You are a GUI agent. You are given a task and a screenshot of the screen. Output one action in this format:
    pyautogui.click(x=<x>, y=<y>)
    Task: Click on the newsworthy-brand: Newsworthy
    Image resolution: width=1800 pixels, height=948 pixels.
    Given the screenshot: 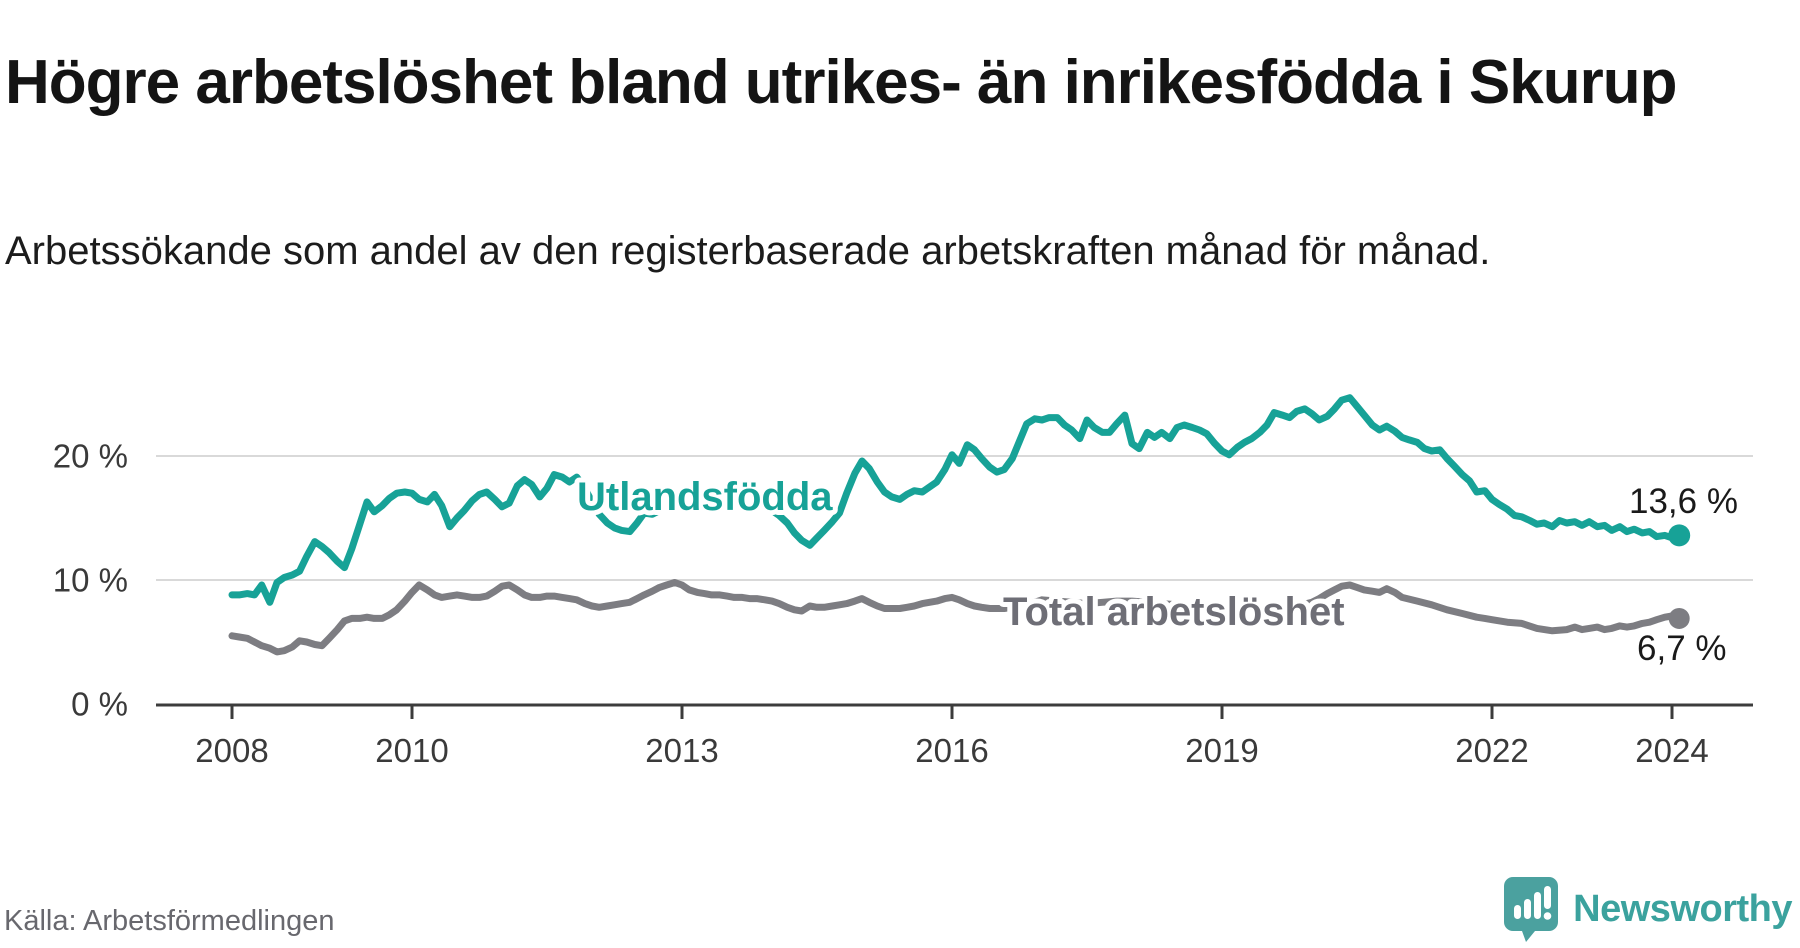 What is the action you would take?
    pyautogui.click(x=1647, y=909)
    